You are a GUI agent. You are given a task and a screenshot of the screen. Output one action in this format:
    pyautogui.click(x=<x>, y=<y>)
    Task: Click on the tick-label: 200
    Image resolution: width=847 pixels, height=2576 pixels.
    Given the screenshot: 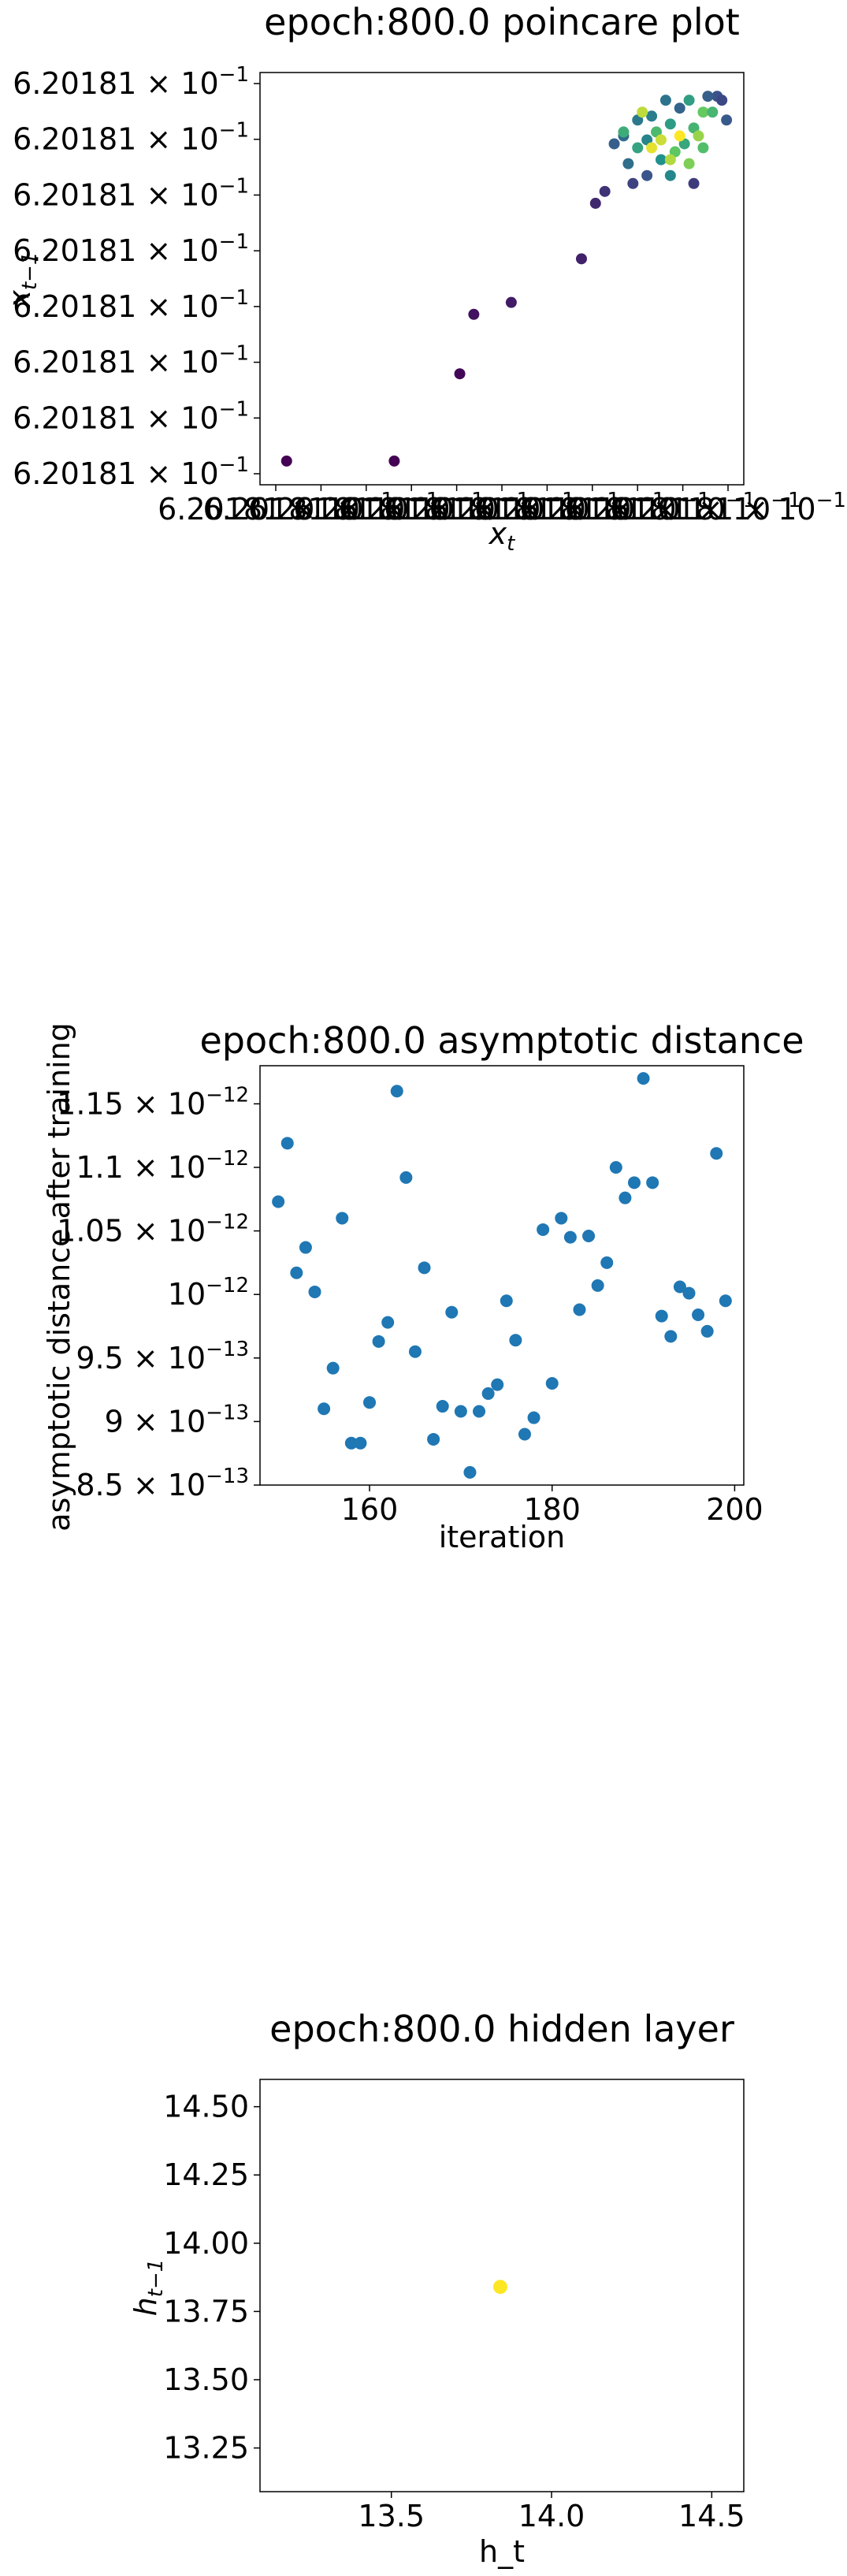 What is the action you would take?
    pyautogui.click(x=734, y=1509)
    